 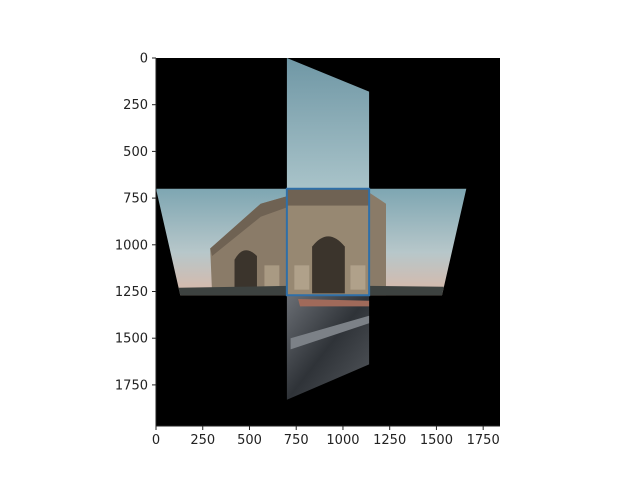 What do you see at coordinates (232, 290) in the screenshot?
I see `treeline-left` at bounding box center [232, 290].